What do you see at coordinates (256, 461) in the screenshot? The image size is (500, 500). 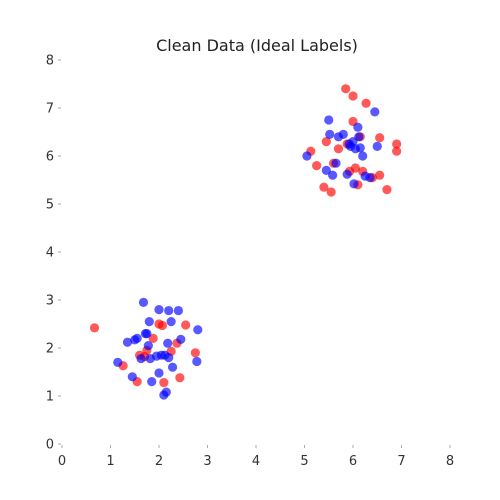 I see `x-tick-label: 4` at bounding box center [256, 461].